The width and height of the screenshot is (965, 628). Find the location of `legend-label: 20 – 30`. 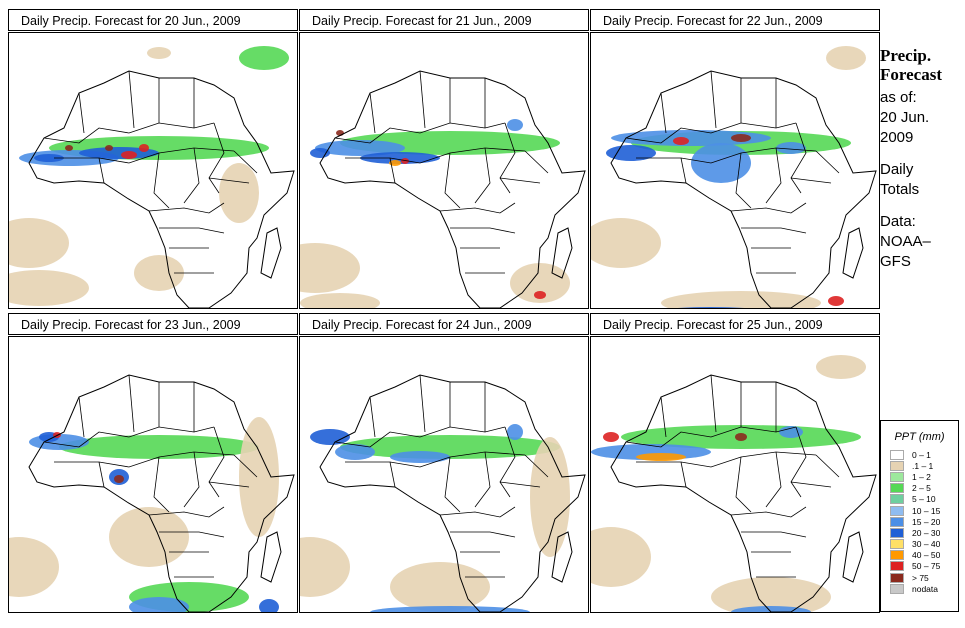

legend-label: 20 – 30 is located at coordinates (926, 532).